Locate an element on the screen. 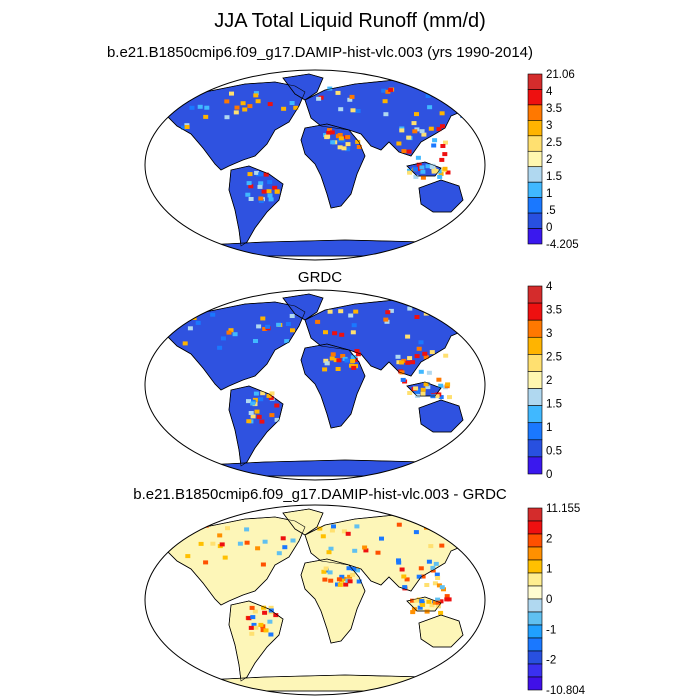 This screenshot has width=700, height=700. colorbar-label: 0.5 is located at coordinates (554, 452).